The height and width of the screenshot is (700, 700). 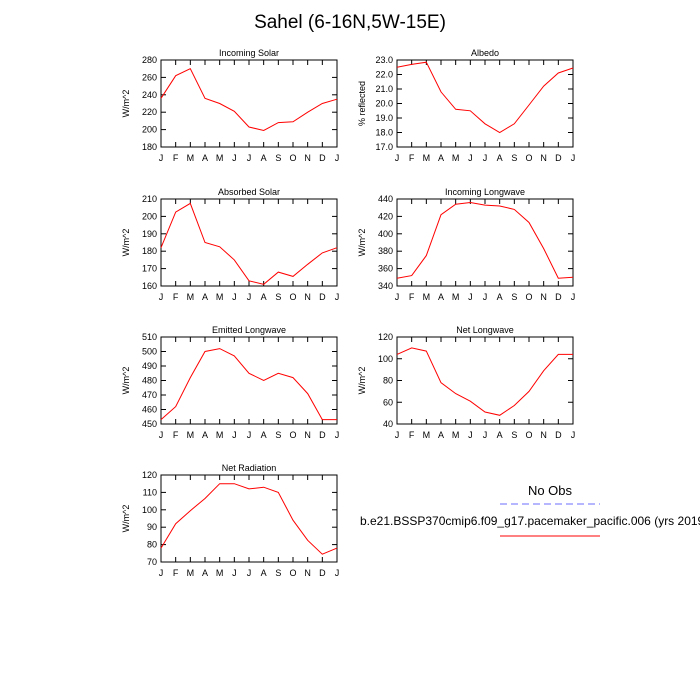 What do you see at coordinates (149, 337) in the screenshot?
I see `y-tick-label: 510` at bounding box center [149, 337].